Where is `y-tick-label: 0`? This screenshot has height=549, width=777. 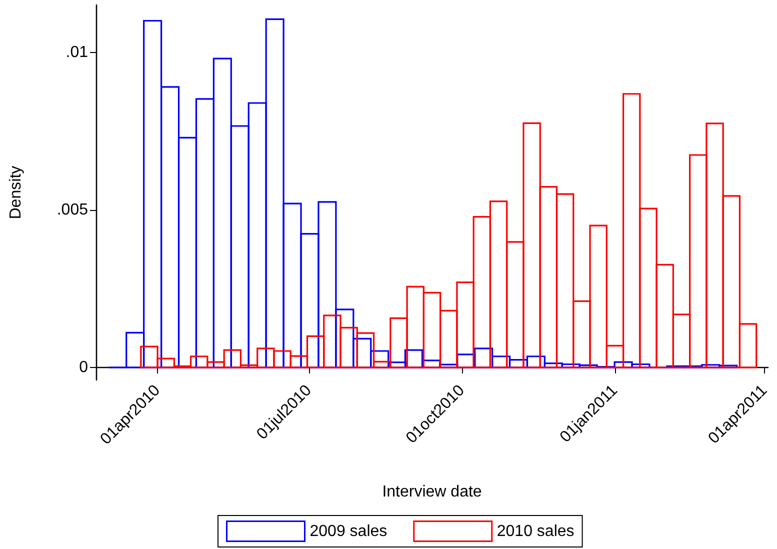 y-tick-label: 0 is located at coordinates (83, 367).